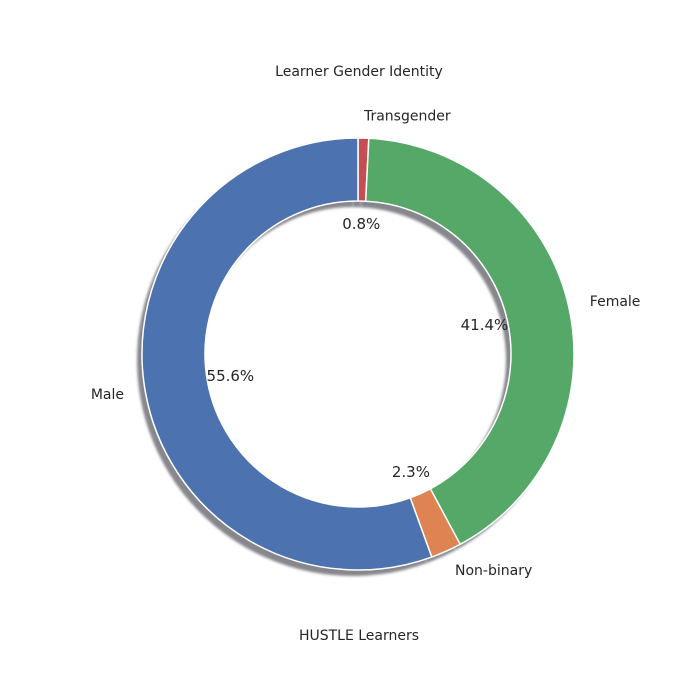  I want to click on x-axis-label: HUSTLE Learners, so click(359, 636).